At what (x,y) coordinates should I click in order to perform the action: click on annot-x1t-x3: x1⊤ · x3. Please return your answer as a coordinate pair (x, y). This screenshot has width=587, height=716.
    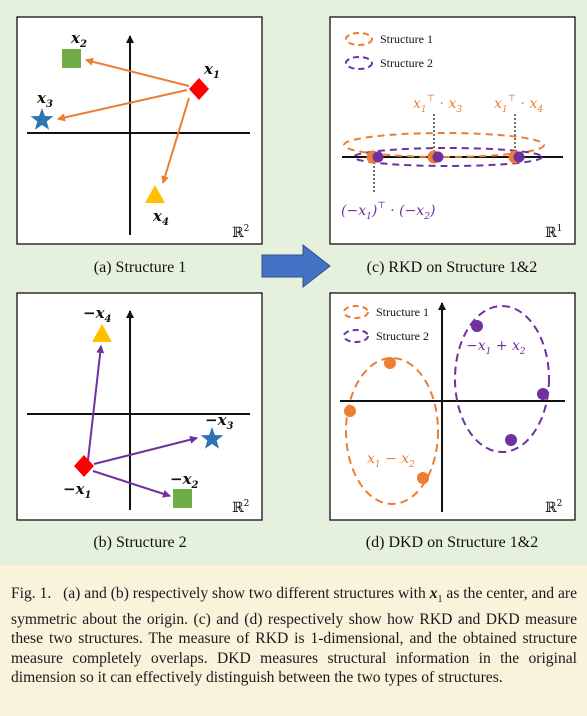
    Looking at the image, I should click on (437, 104).